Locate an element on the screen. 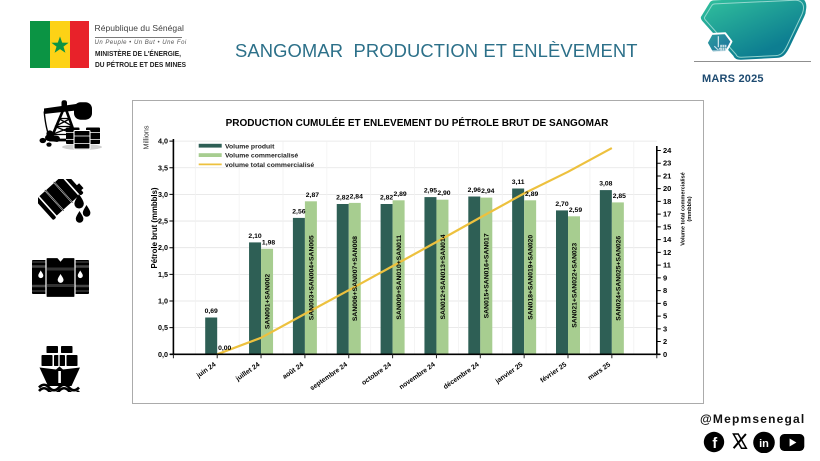 This screenshot has width=820, height=461. svg-text: 2,85 is located at coordinates (619, 196).